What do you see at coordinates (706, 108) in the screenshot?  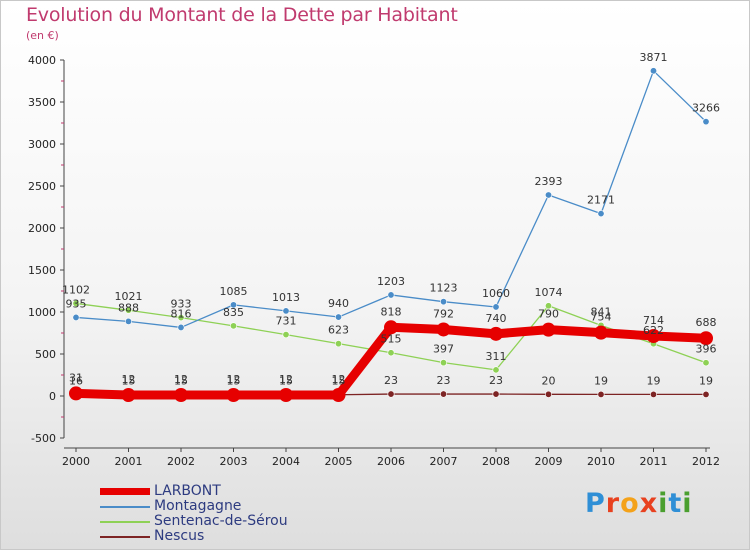 I see `data-label: 3266` at bounding box center [706, 108].